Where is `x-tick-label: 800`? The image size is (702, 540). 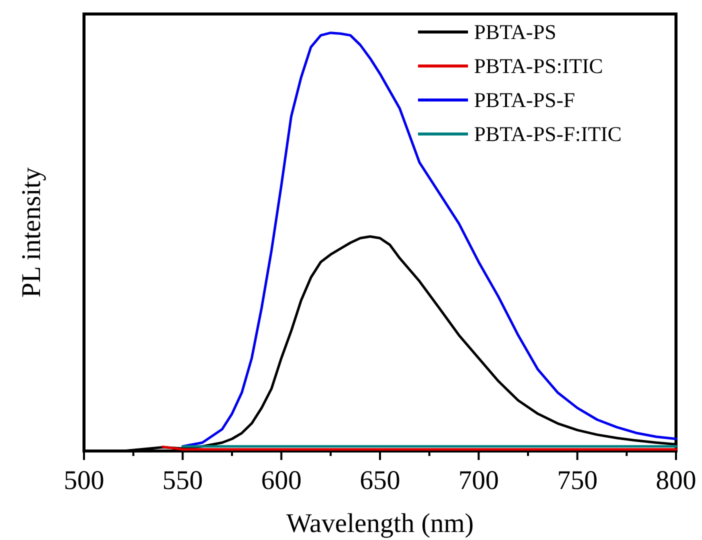
x-tick-label: 800 is located at coordinates (676, 480).